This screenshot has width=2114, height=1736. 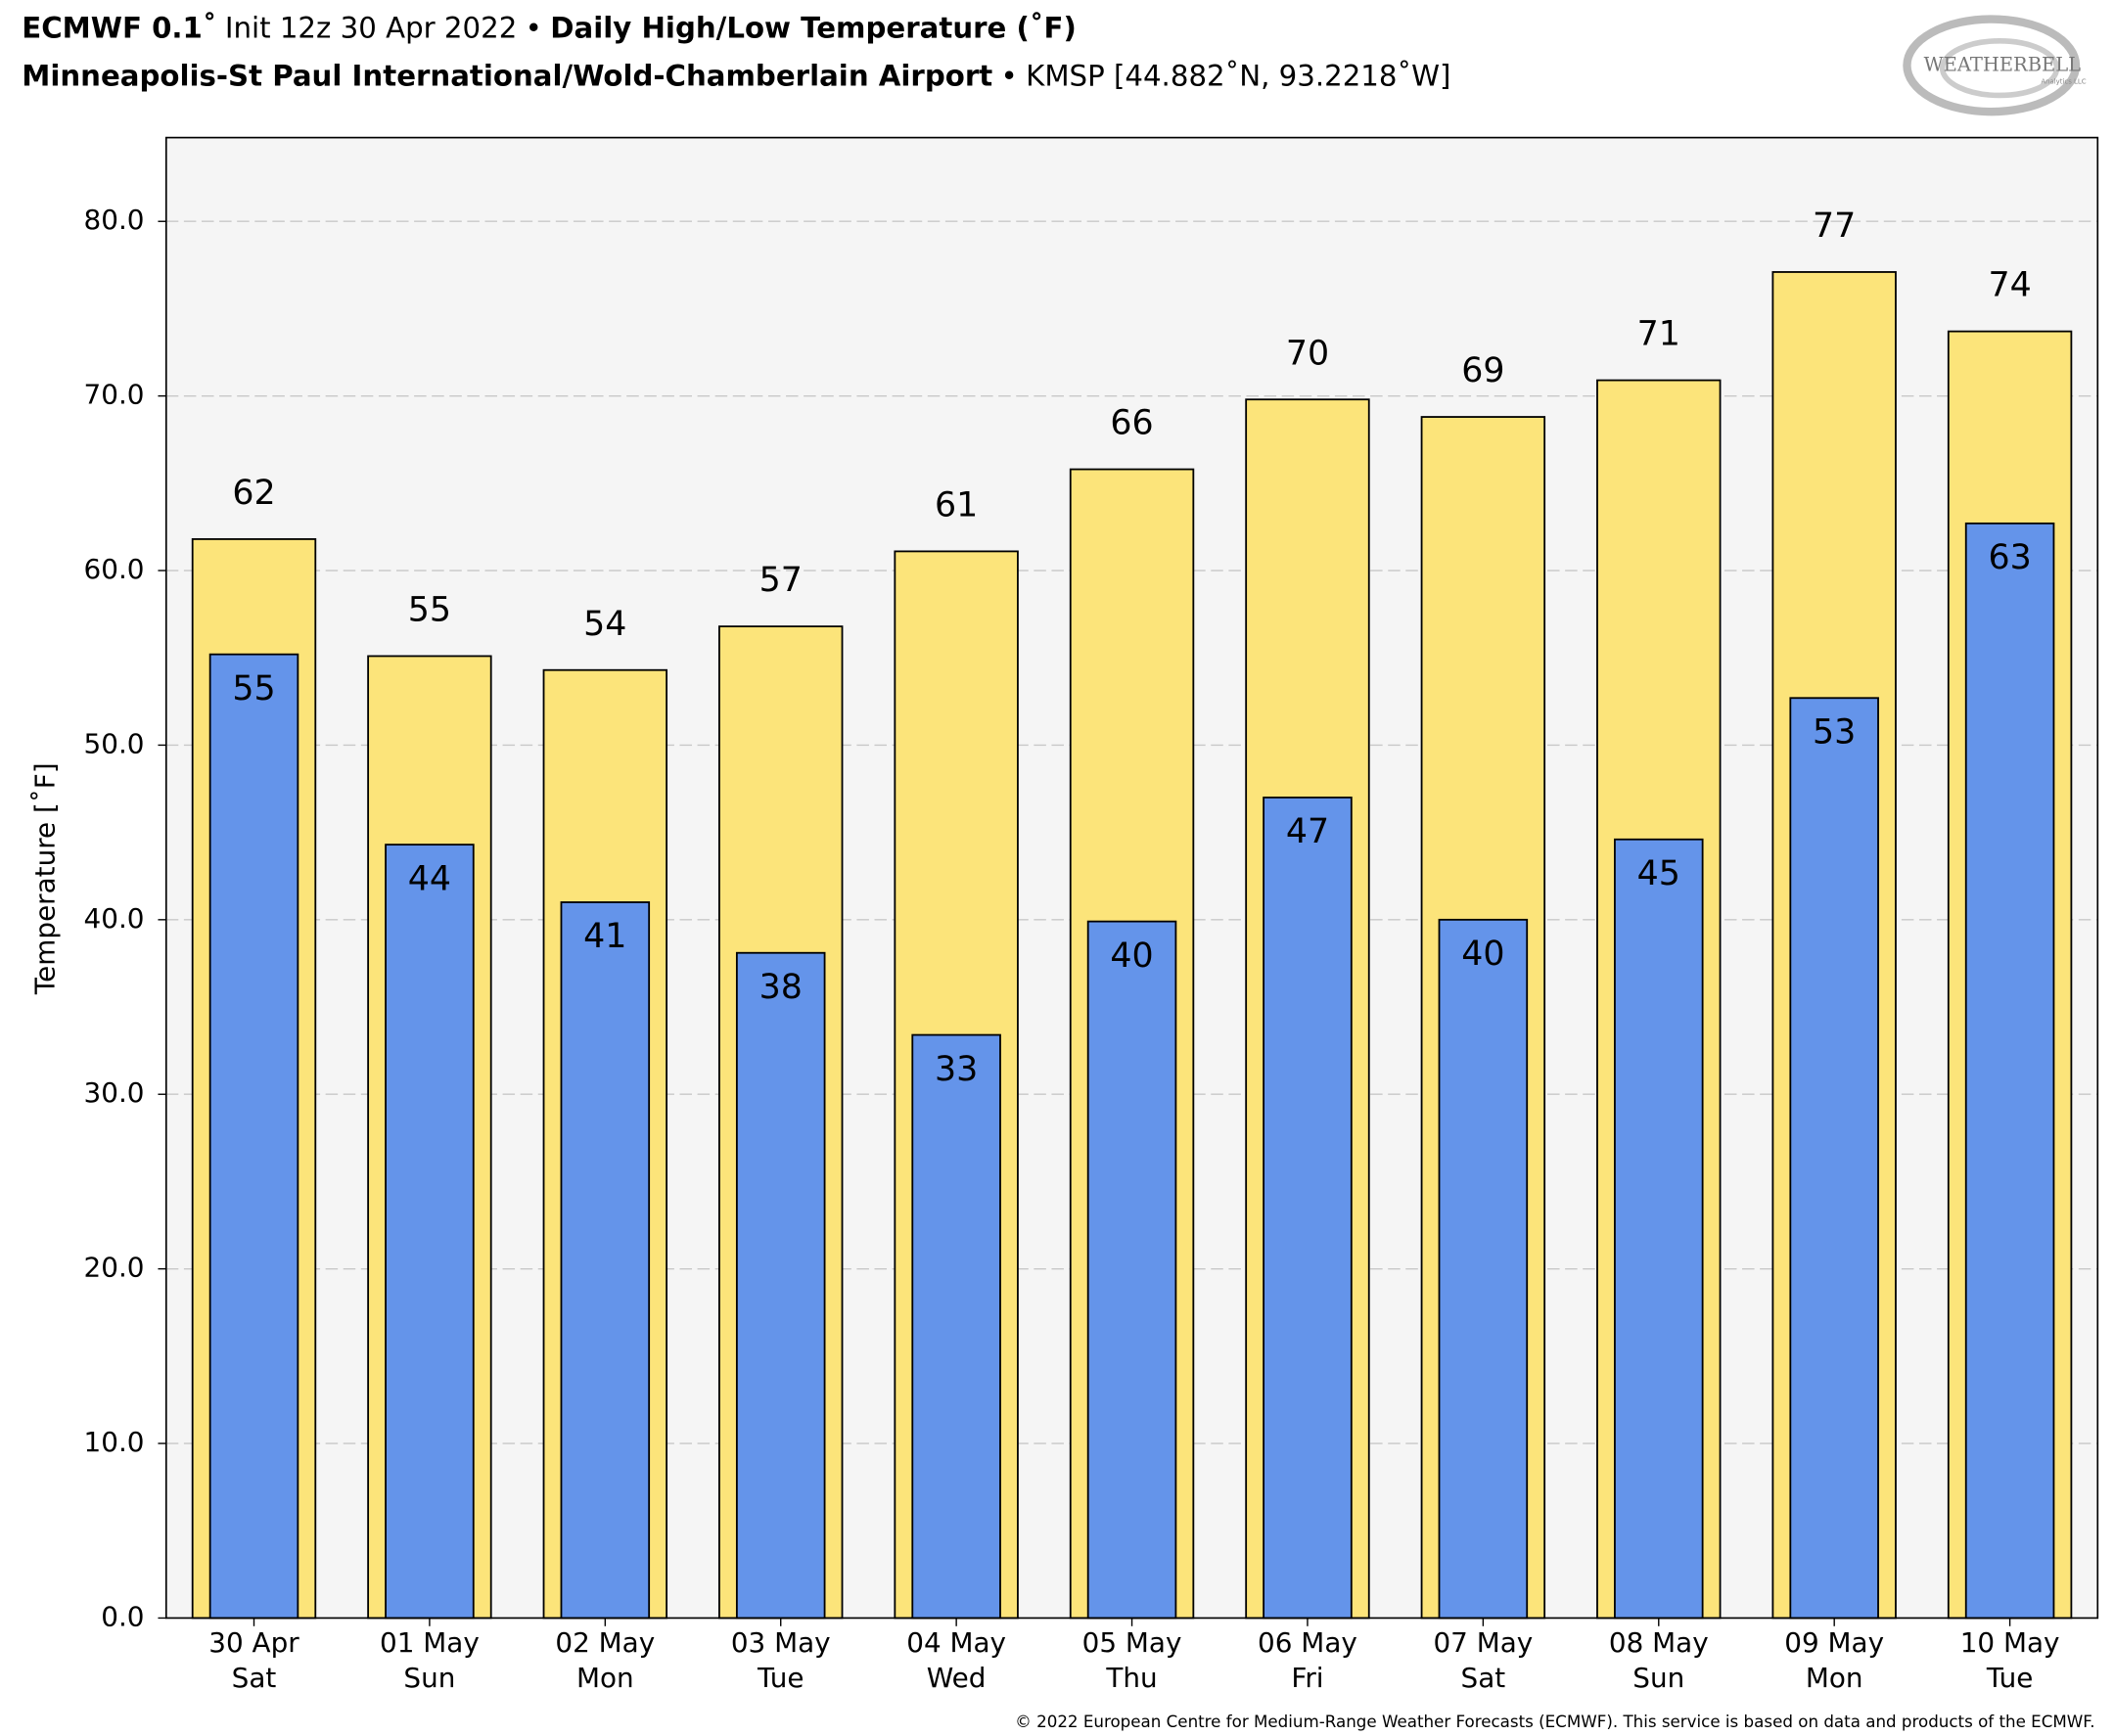 What do you see at coordinates (1659, 1642) in the screenshot?
I see `x-tick-label: 08 May` at bounding box center [1659, 1642].